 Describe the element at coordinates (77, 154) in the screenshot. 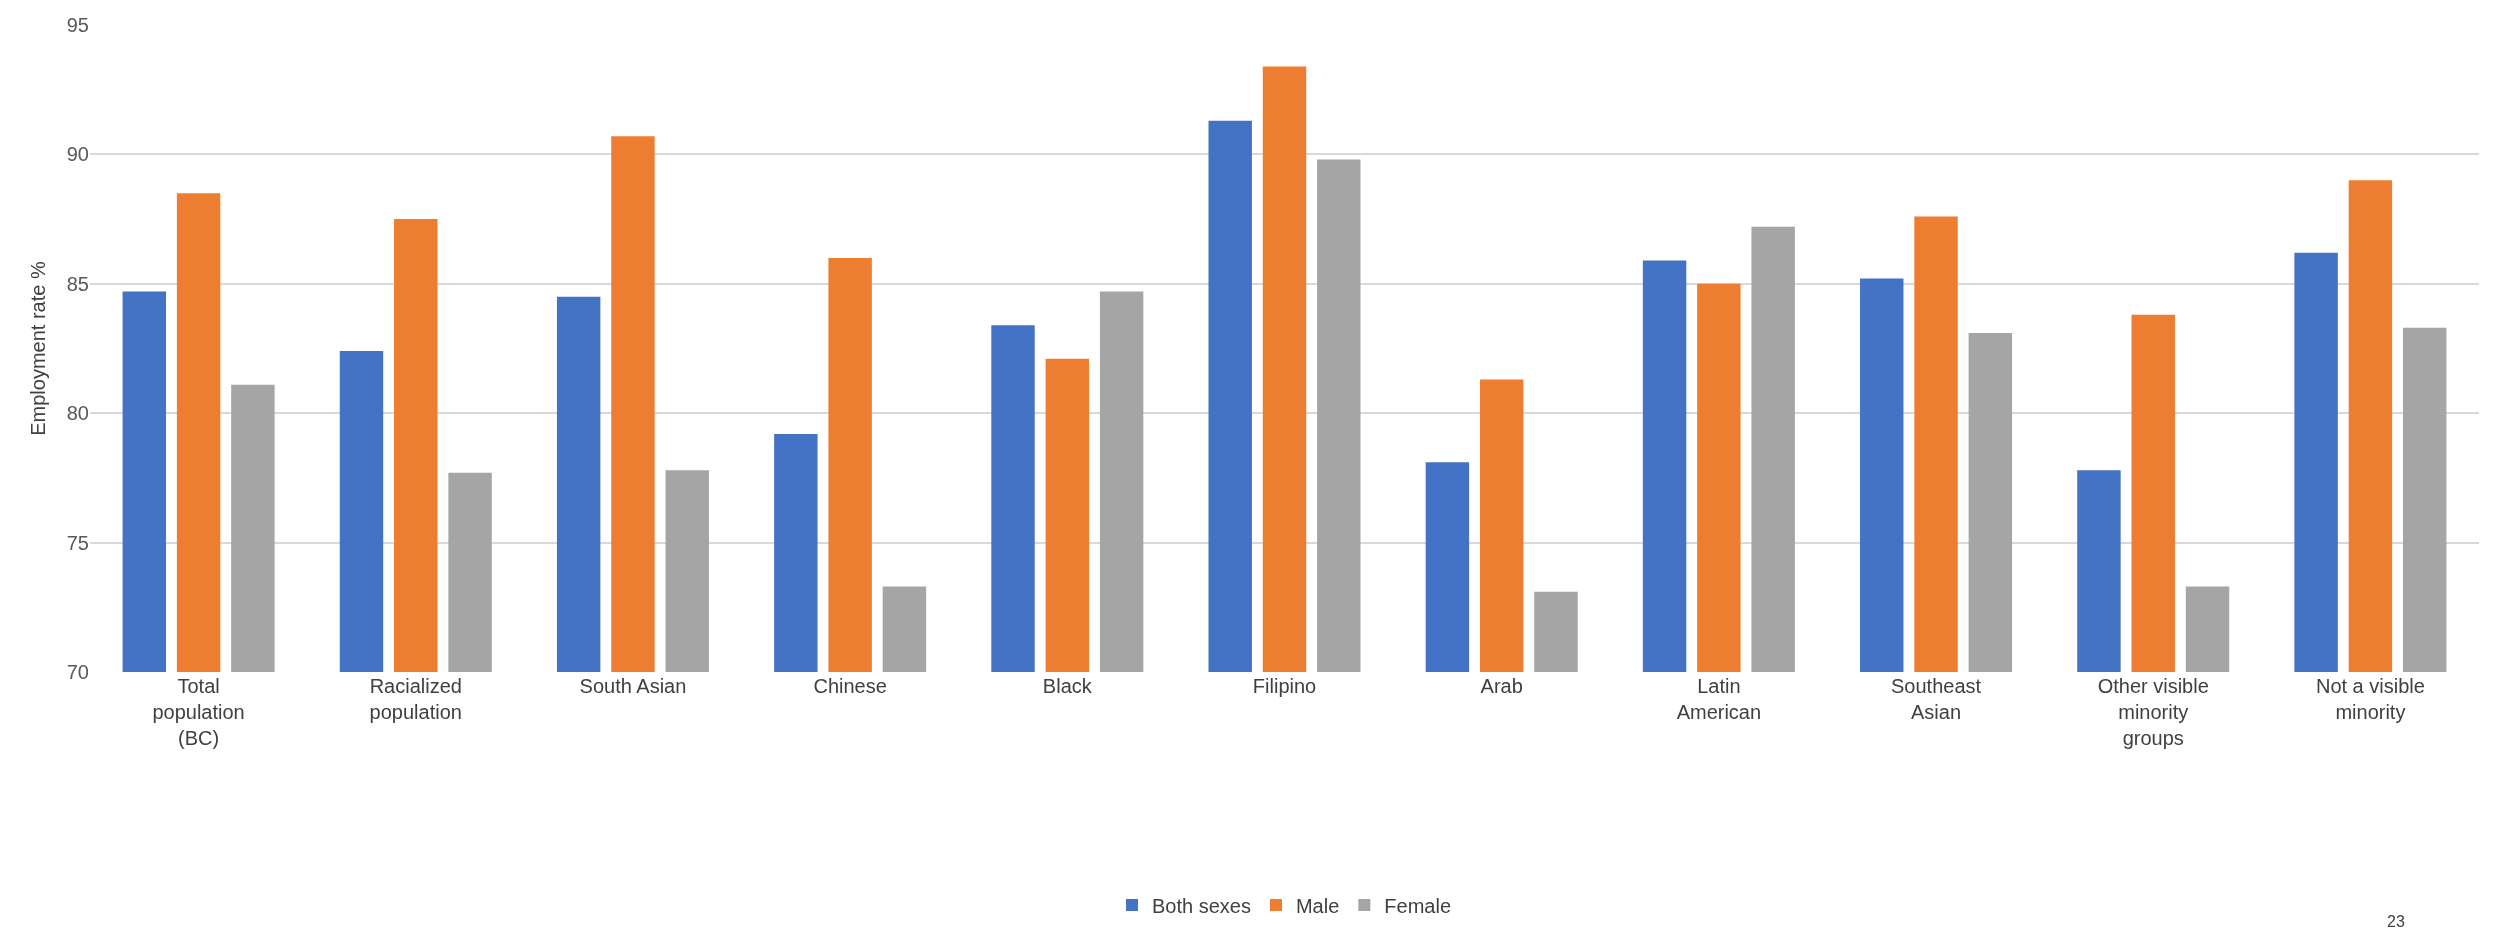

I see `y-tick-label: 90` at that location.